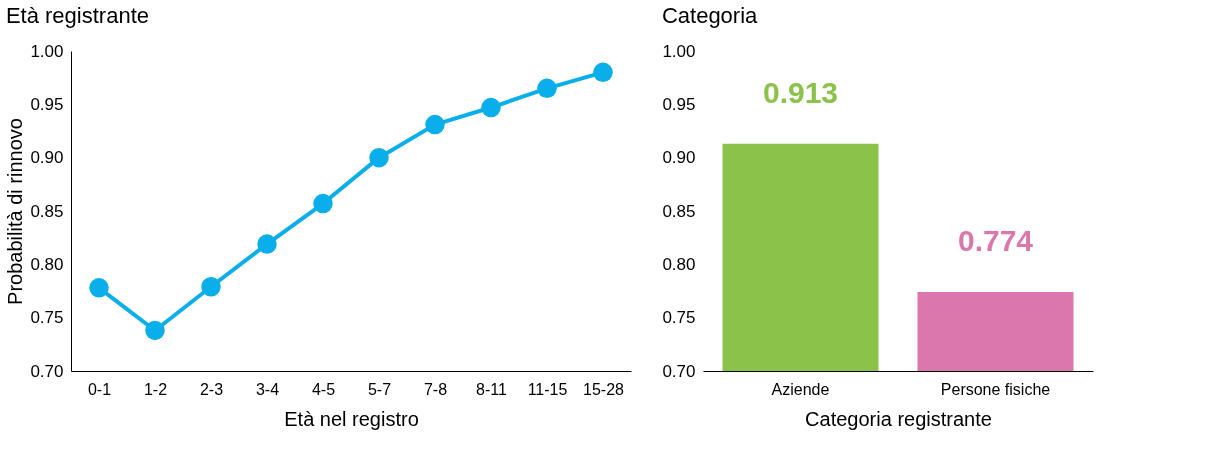 The height and width of the screenshot is (466, 1206). What do you see at coordinates (800, 92) in the screenshot?
I see `data-label: 0.913` at bounding box center [800, 92].